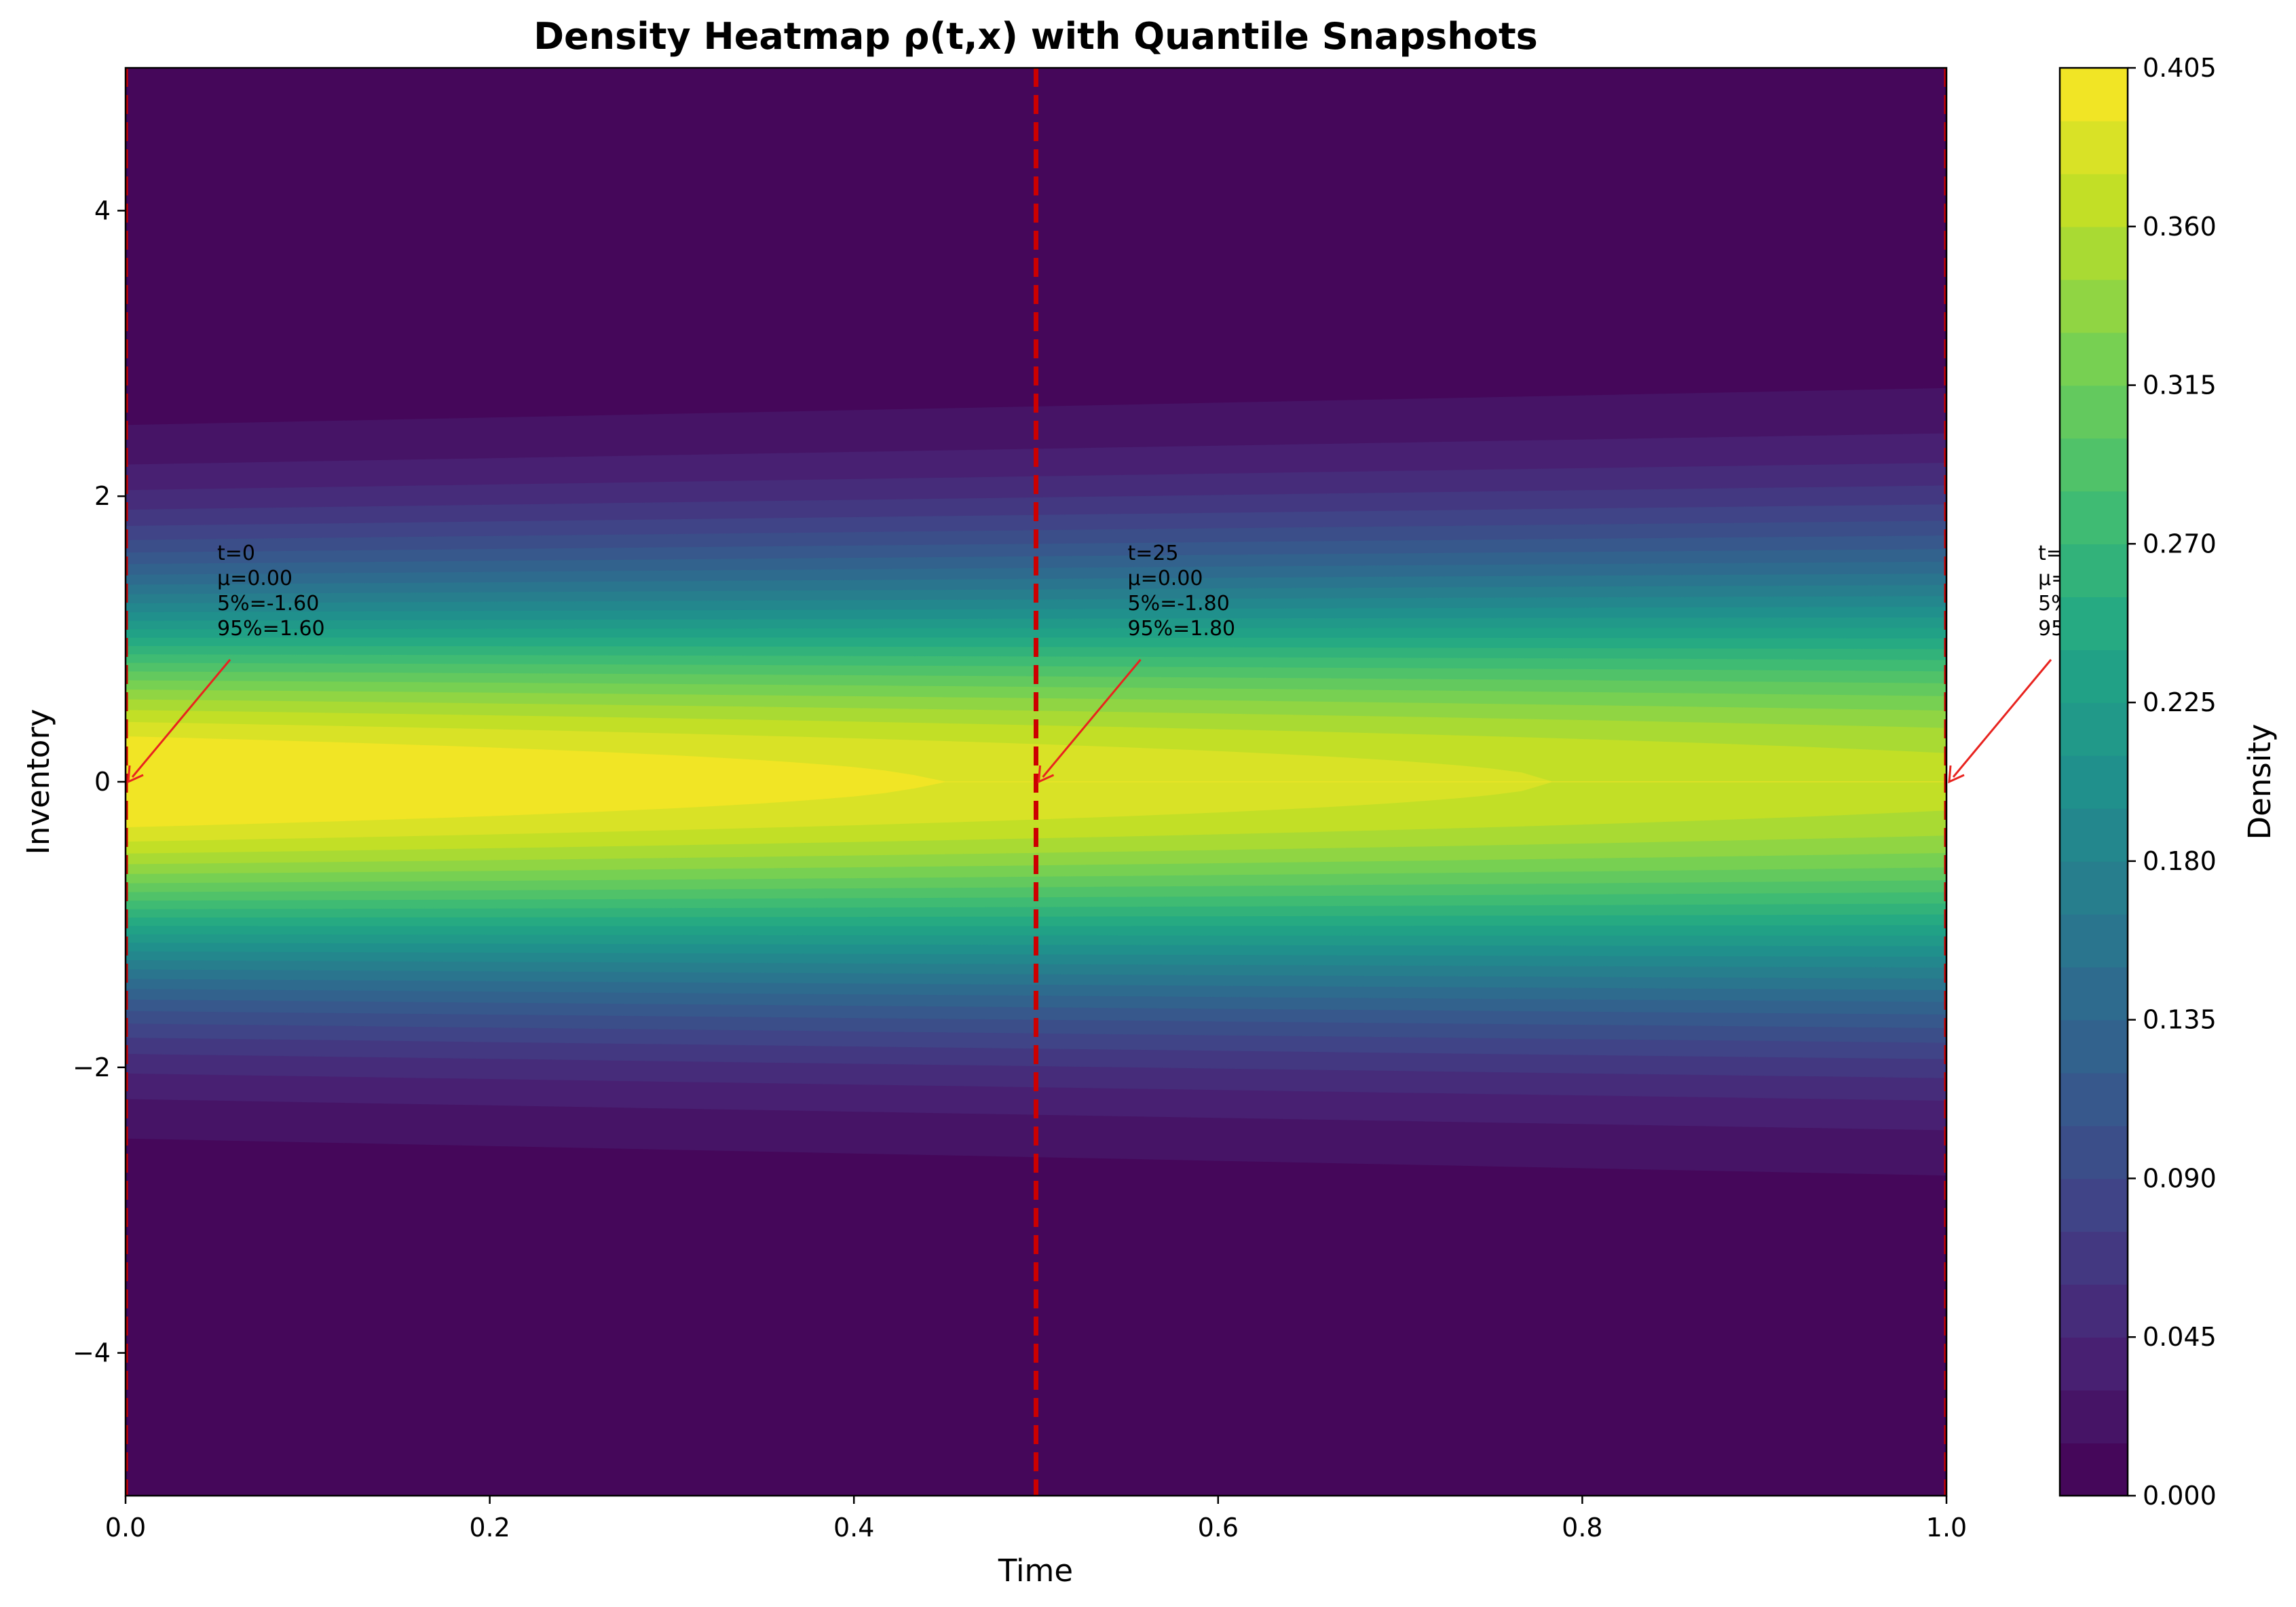 The height and width of the screenshot is (1607, 2296). I want to click on colorbar-tick-label: 0.360, so click(2180, 227).